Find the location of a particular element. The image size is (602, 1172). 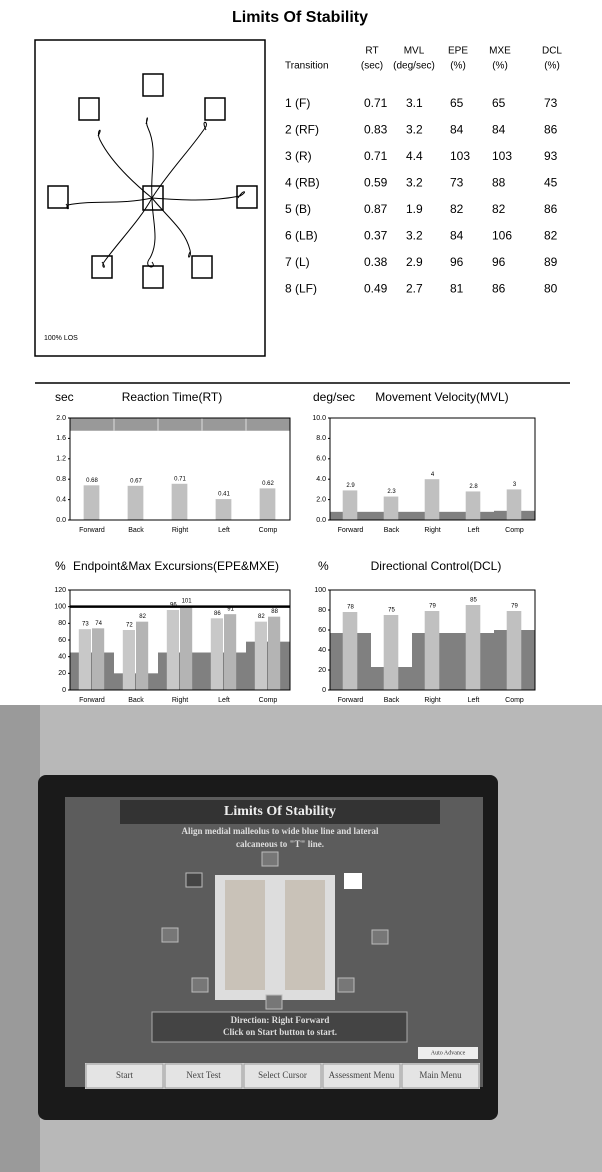

y-tick-label: 60 is located at coordinates (62, 640).